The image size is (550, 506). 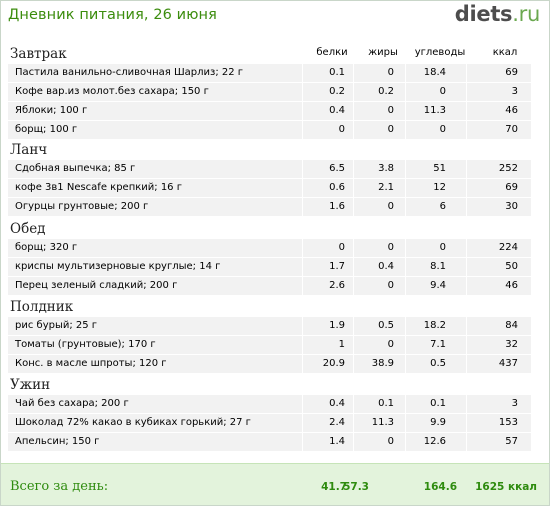 What do you see at coordinates (438, 285) in the screenshot?
I see `food-carbs-value: 9.4` at bounding box center [438, 285].